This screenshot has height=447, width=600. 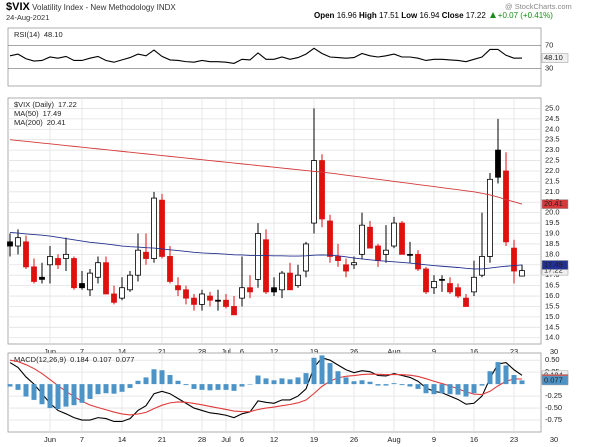 I want to click on legend-name: MACD(12,26,9), so click(x=40, y=359).